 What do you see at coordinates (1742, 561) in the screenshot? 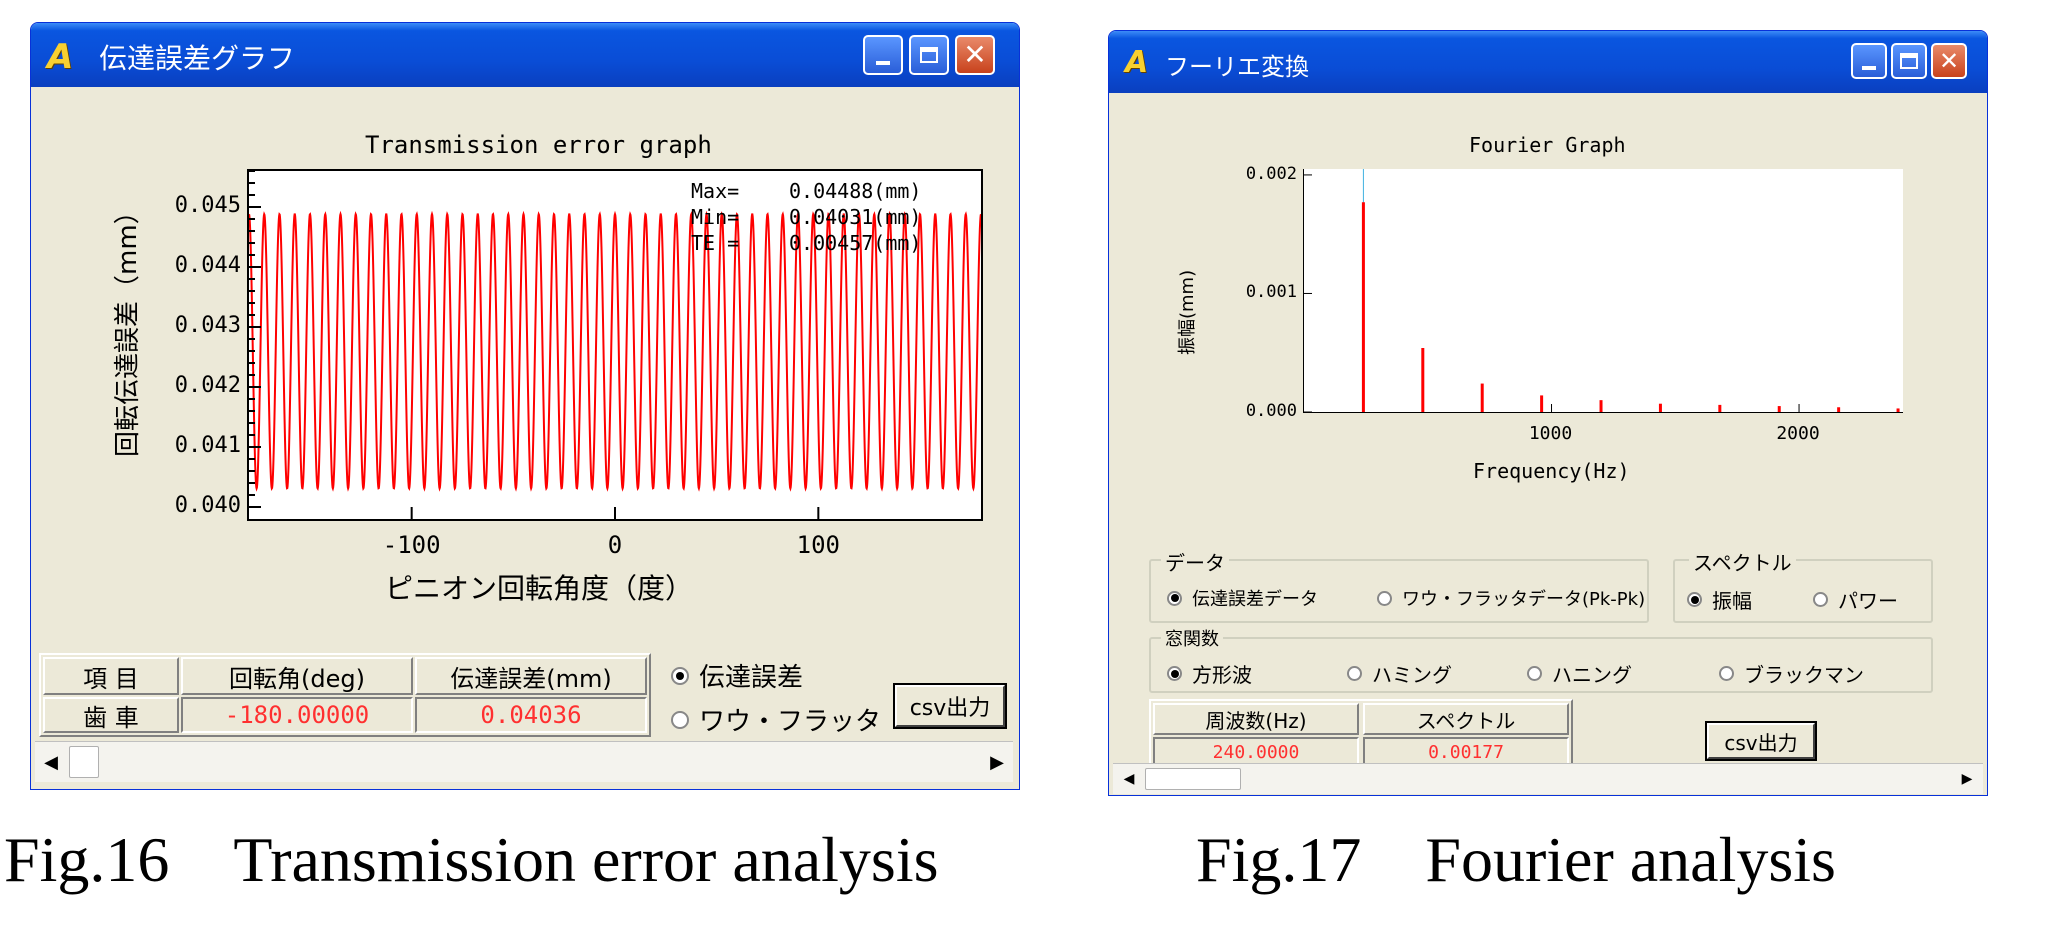
I see `group-label: スペクトル` at bounding box center [1742, 561].